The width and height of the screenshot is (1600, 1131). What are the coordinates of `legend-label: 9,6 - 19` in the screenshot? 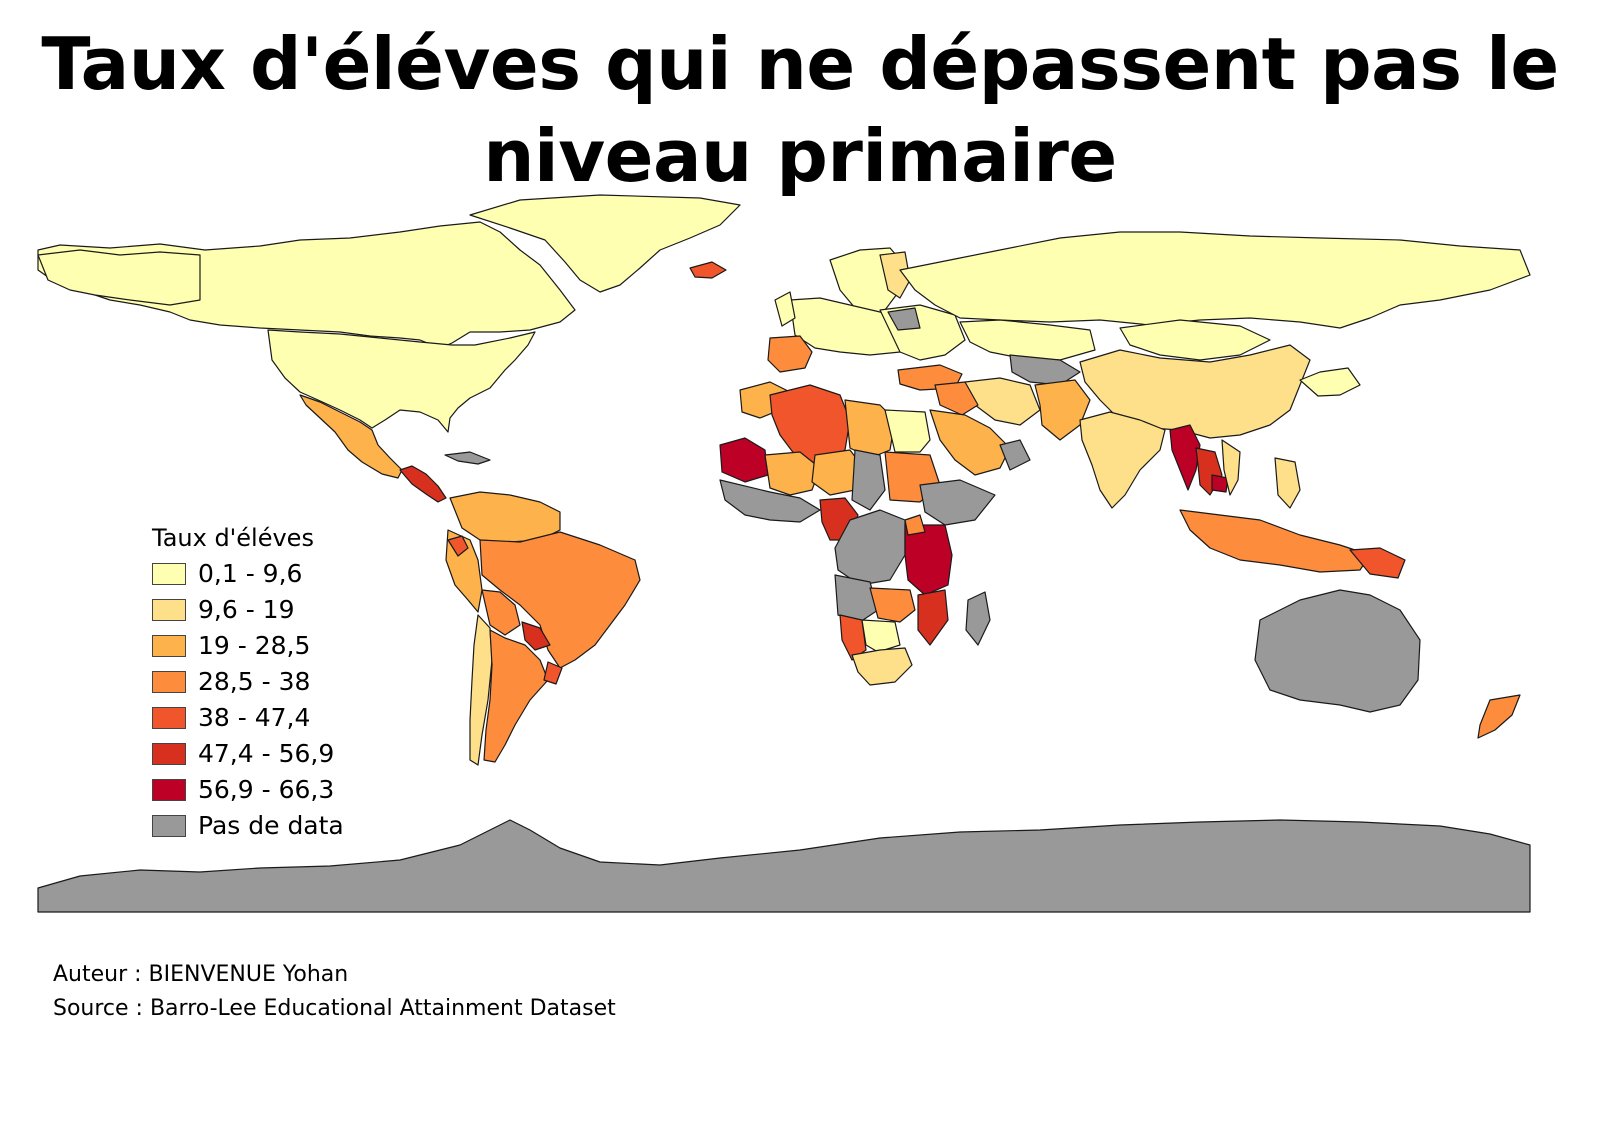 It's located at (246, 609).